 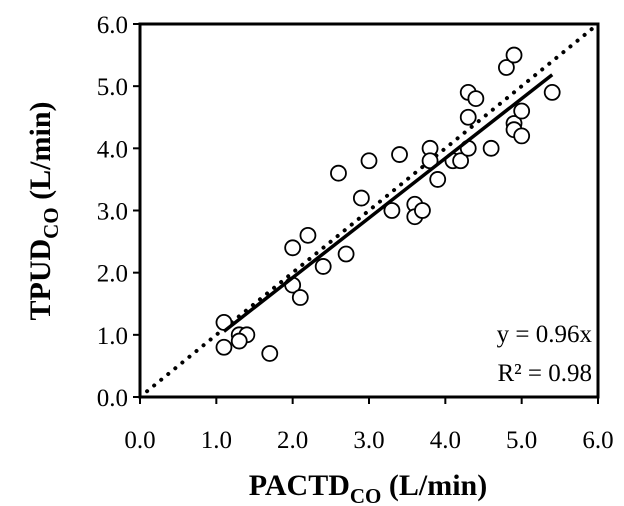 What do you see at coordinates (292, 440) in the screenshot?
I see `x-tick-label: 2.0` at bounding box center [292, 440].